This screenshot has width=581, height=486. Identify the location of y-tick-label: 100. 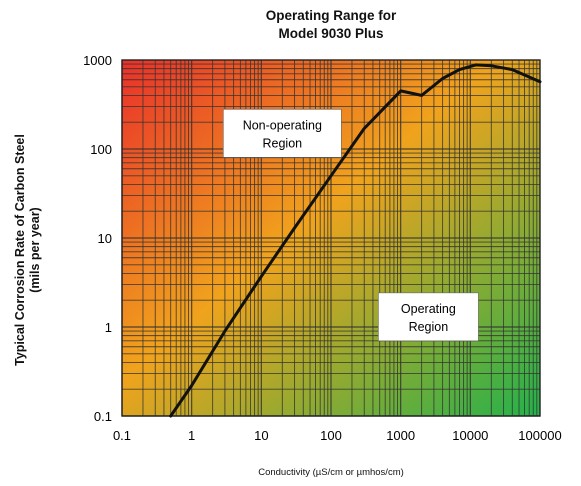
(101, 149).